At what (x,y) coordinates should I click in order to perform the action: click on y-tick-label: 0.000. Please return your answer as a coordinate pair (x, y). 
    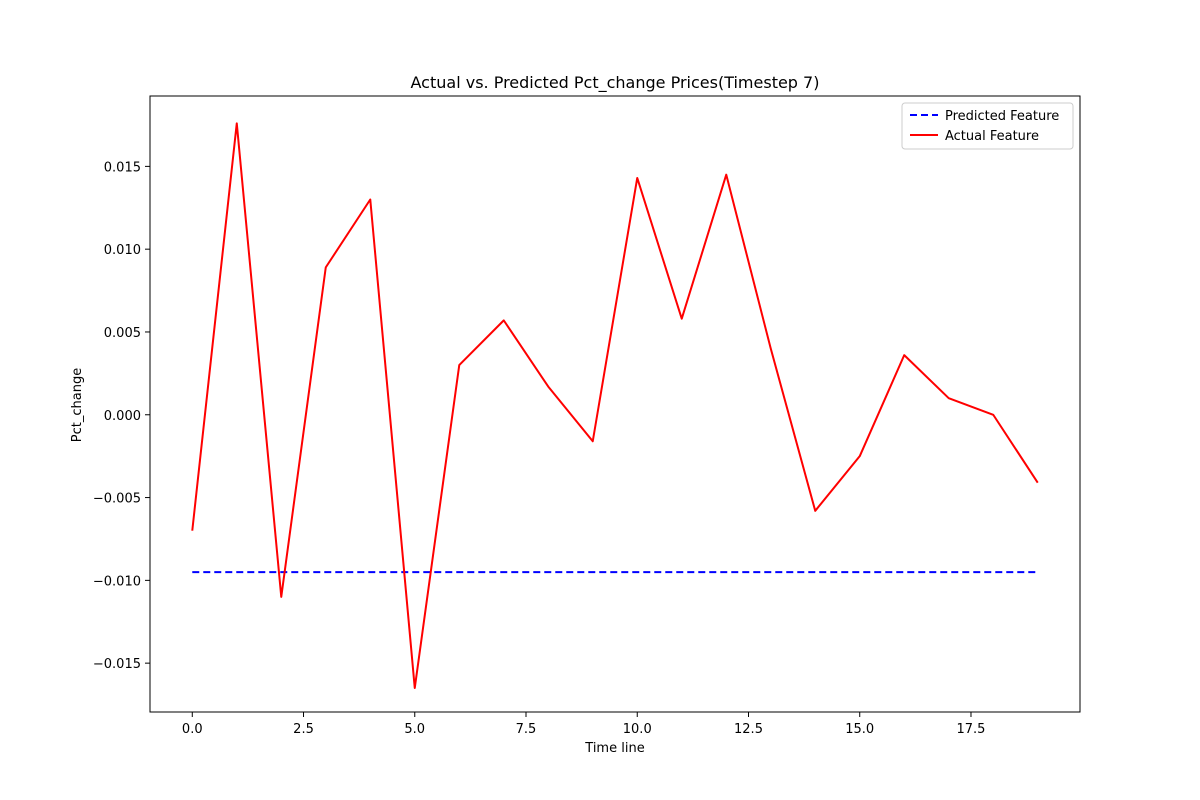
    Looking at the image, I should click on (122, 416).